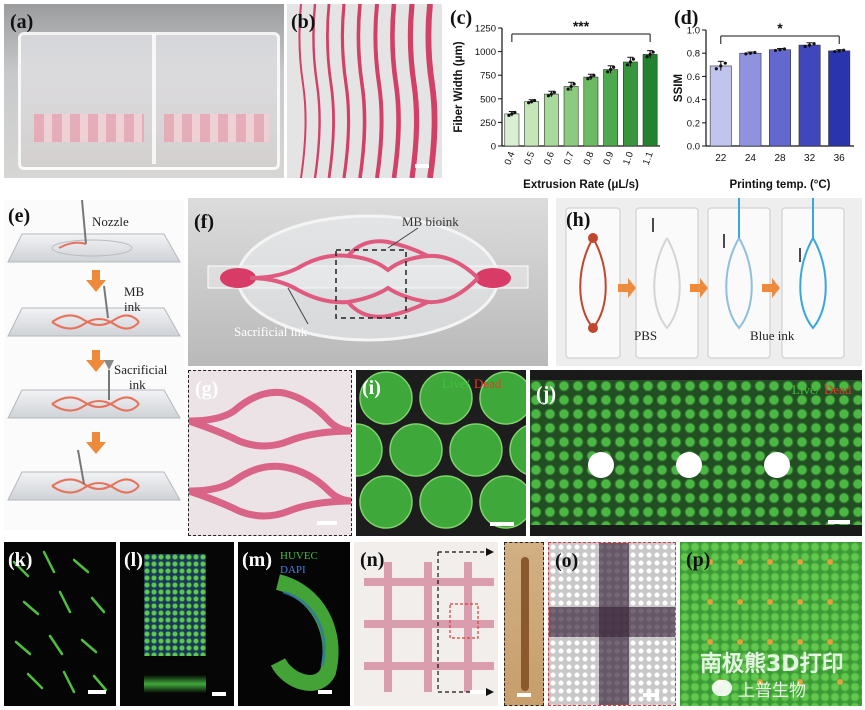 This screenshot has width=865, height=710. Describe the element at coordinates (456, 383) in the screenshot. I see `live-label: Live/` at that location.